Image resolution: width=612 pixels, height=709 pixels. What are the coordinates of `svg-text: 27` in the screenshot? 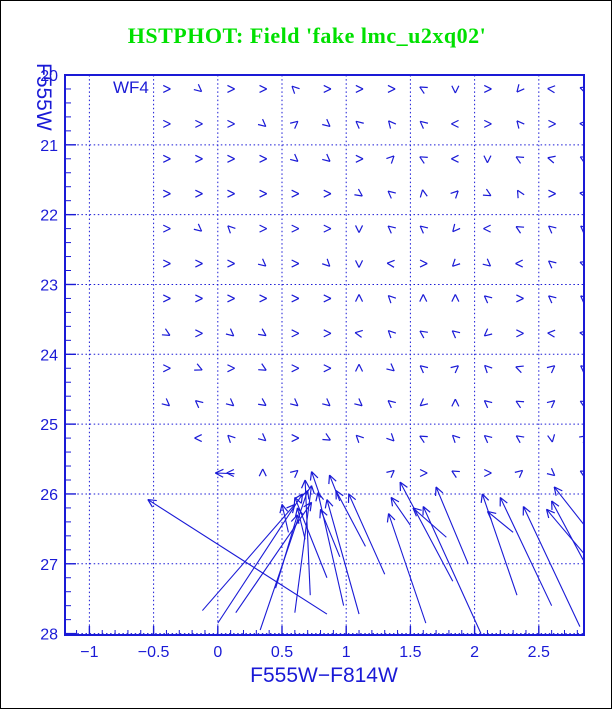 It's located at (49, 565).